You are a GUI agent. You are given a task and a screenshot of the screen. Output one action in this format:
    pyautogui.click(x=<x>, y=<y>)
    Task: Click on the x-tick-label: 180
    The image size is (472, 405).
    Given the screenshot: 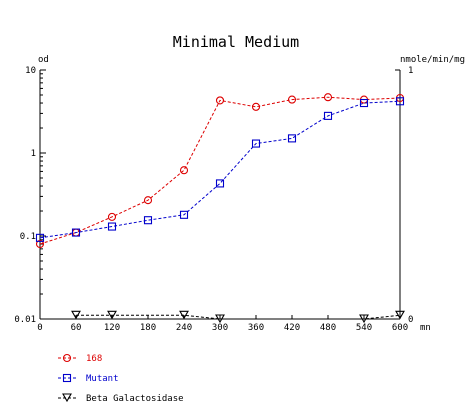 What is the action you would take?
    pyautogui.click(x=148, y=328)
    